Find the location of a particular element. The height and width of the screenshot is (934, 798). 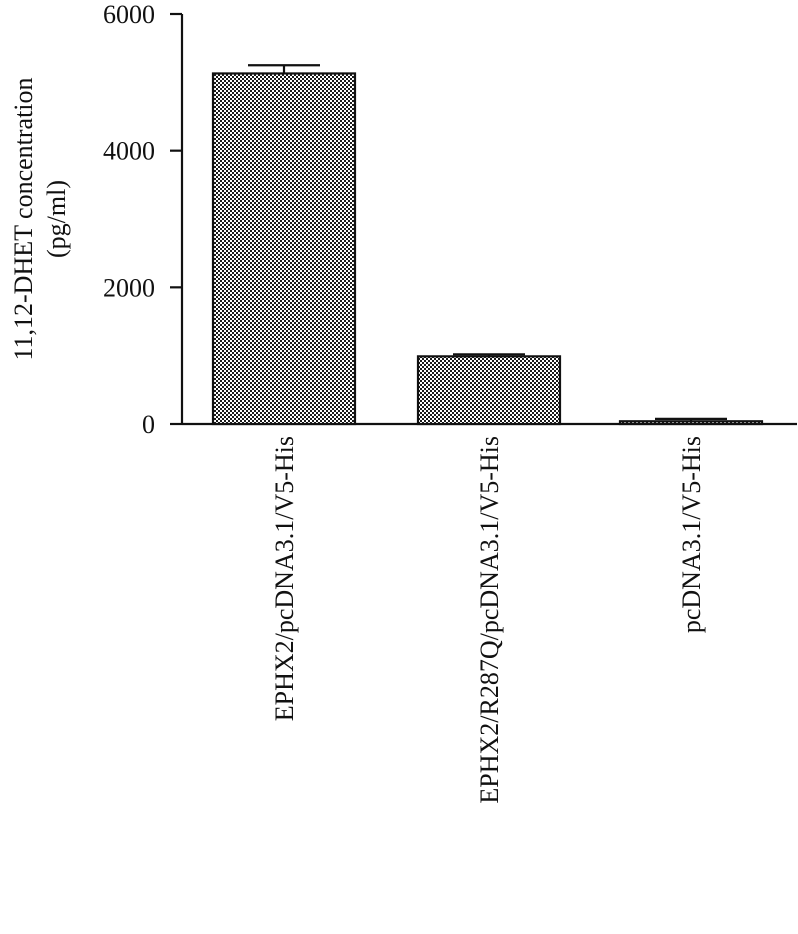

y-axis-title: 11,12-DHET concentration (pg/ml) is located at coordinates (40, 218).